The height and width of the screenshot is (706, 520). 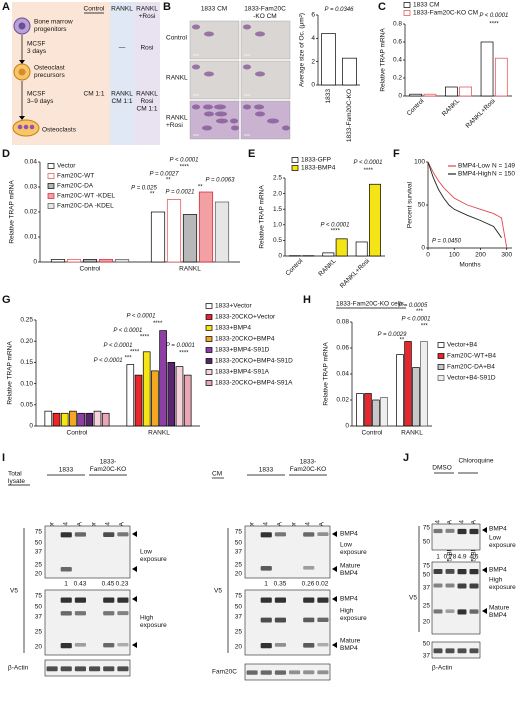 I want to click on x-tick-label: RANKL, so click(x=412, y=433).